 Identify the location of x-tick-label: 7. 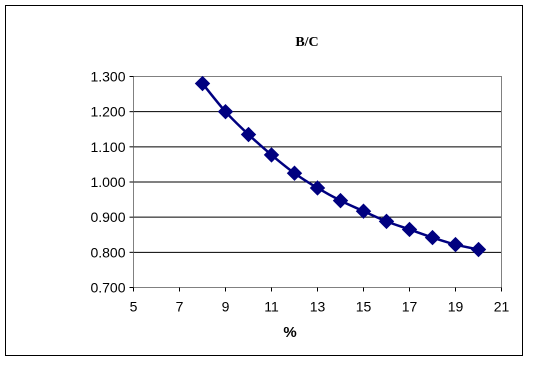
(180, 307).